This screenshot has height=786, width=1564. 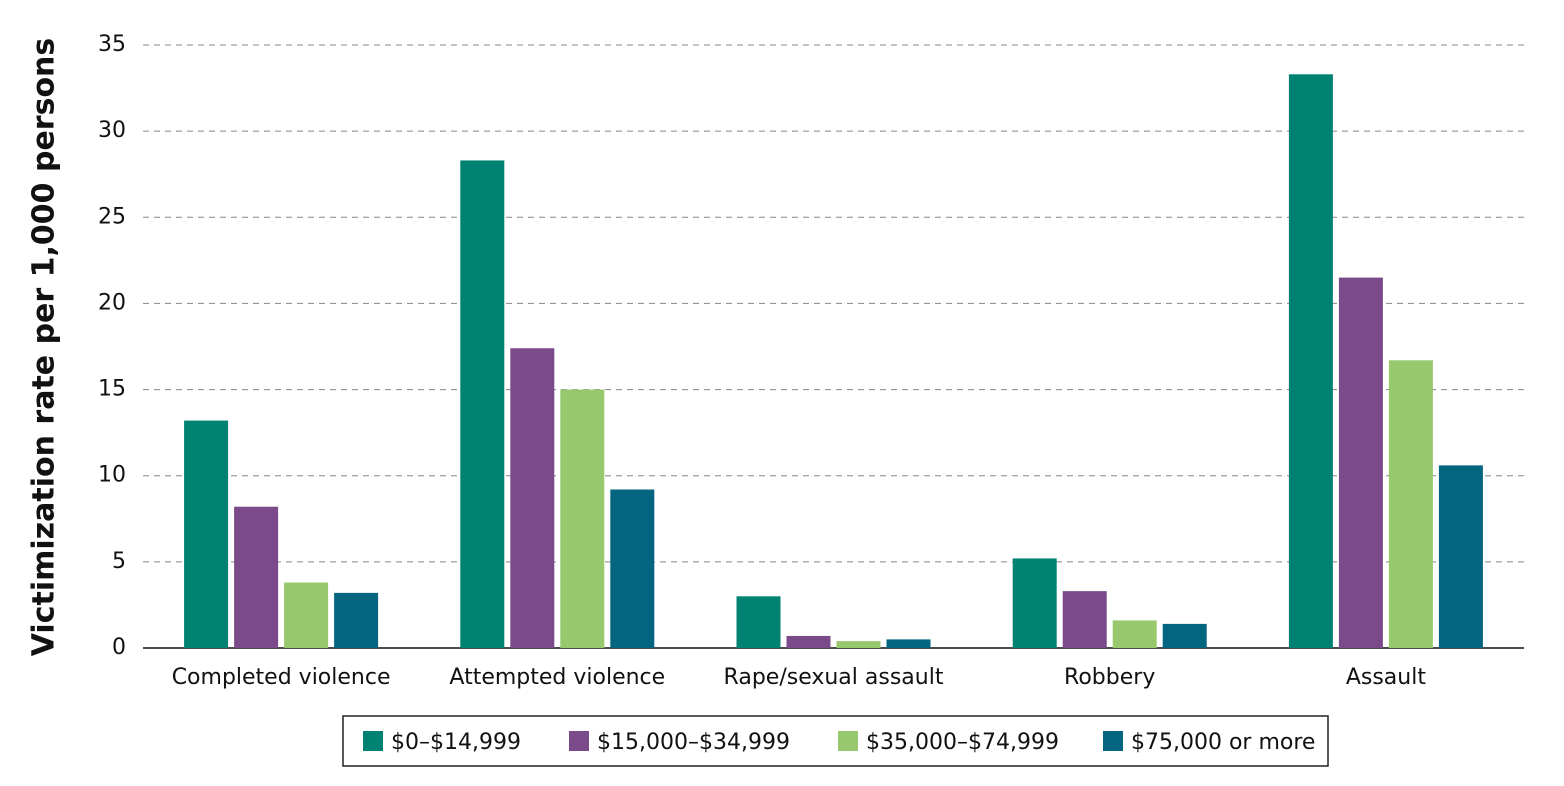 I want to click on y-axis-label: Victimization rate per 1,000 persons, so click(x=44, y=347).